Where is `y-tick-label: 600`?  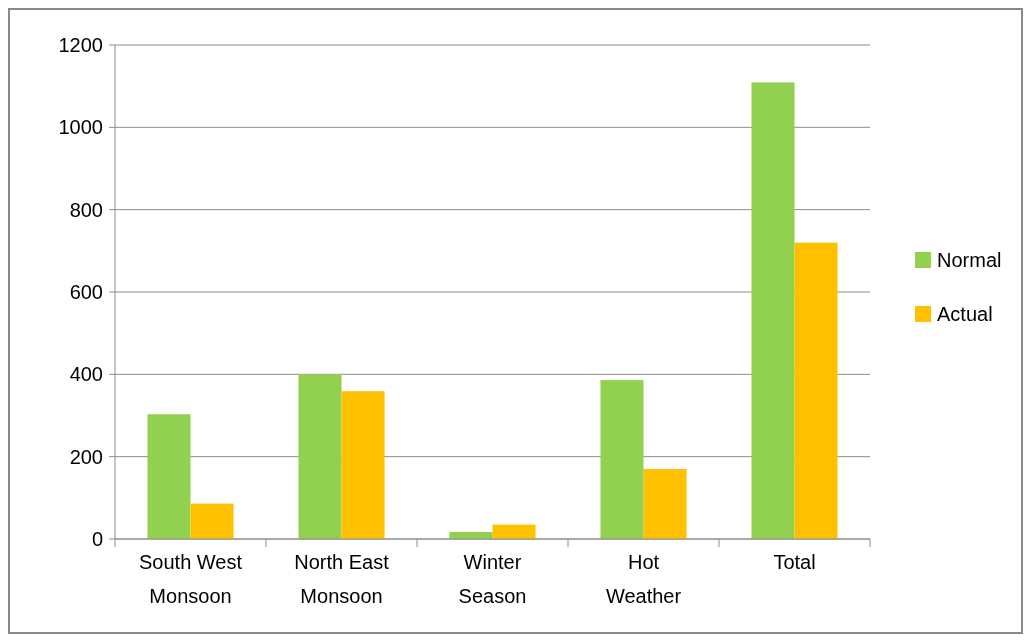
y-tick-label: 600 is located at coordinates (86, 292).